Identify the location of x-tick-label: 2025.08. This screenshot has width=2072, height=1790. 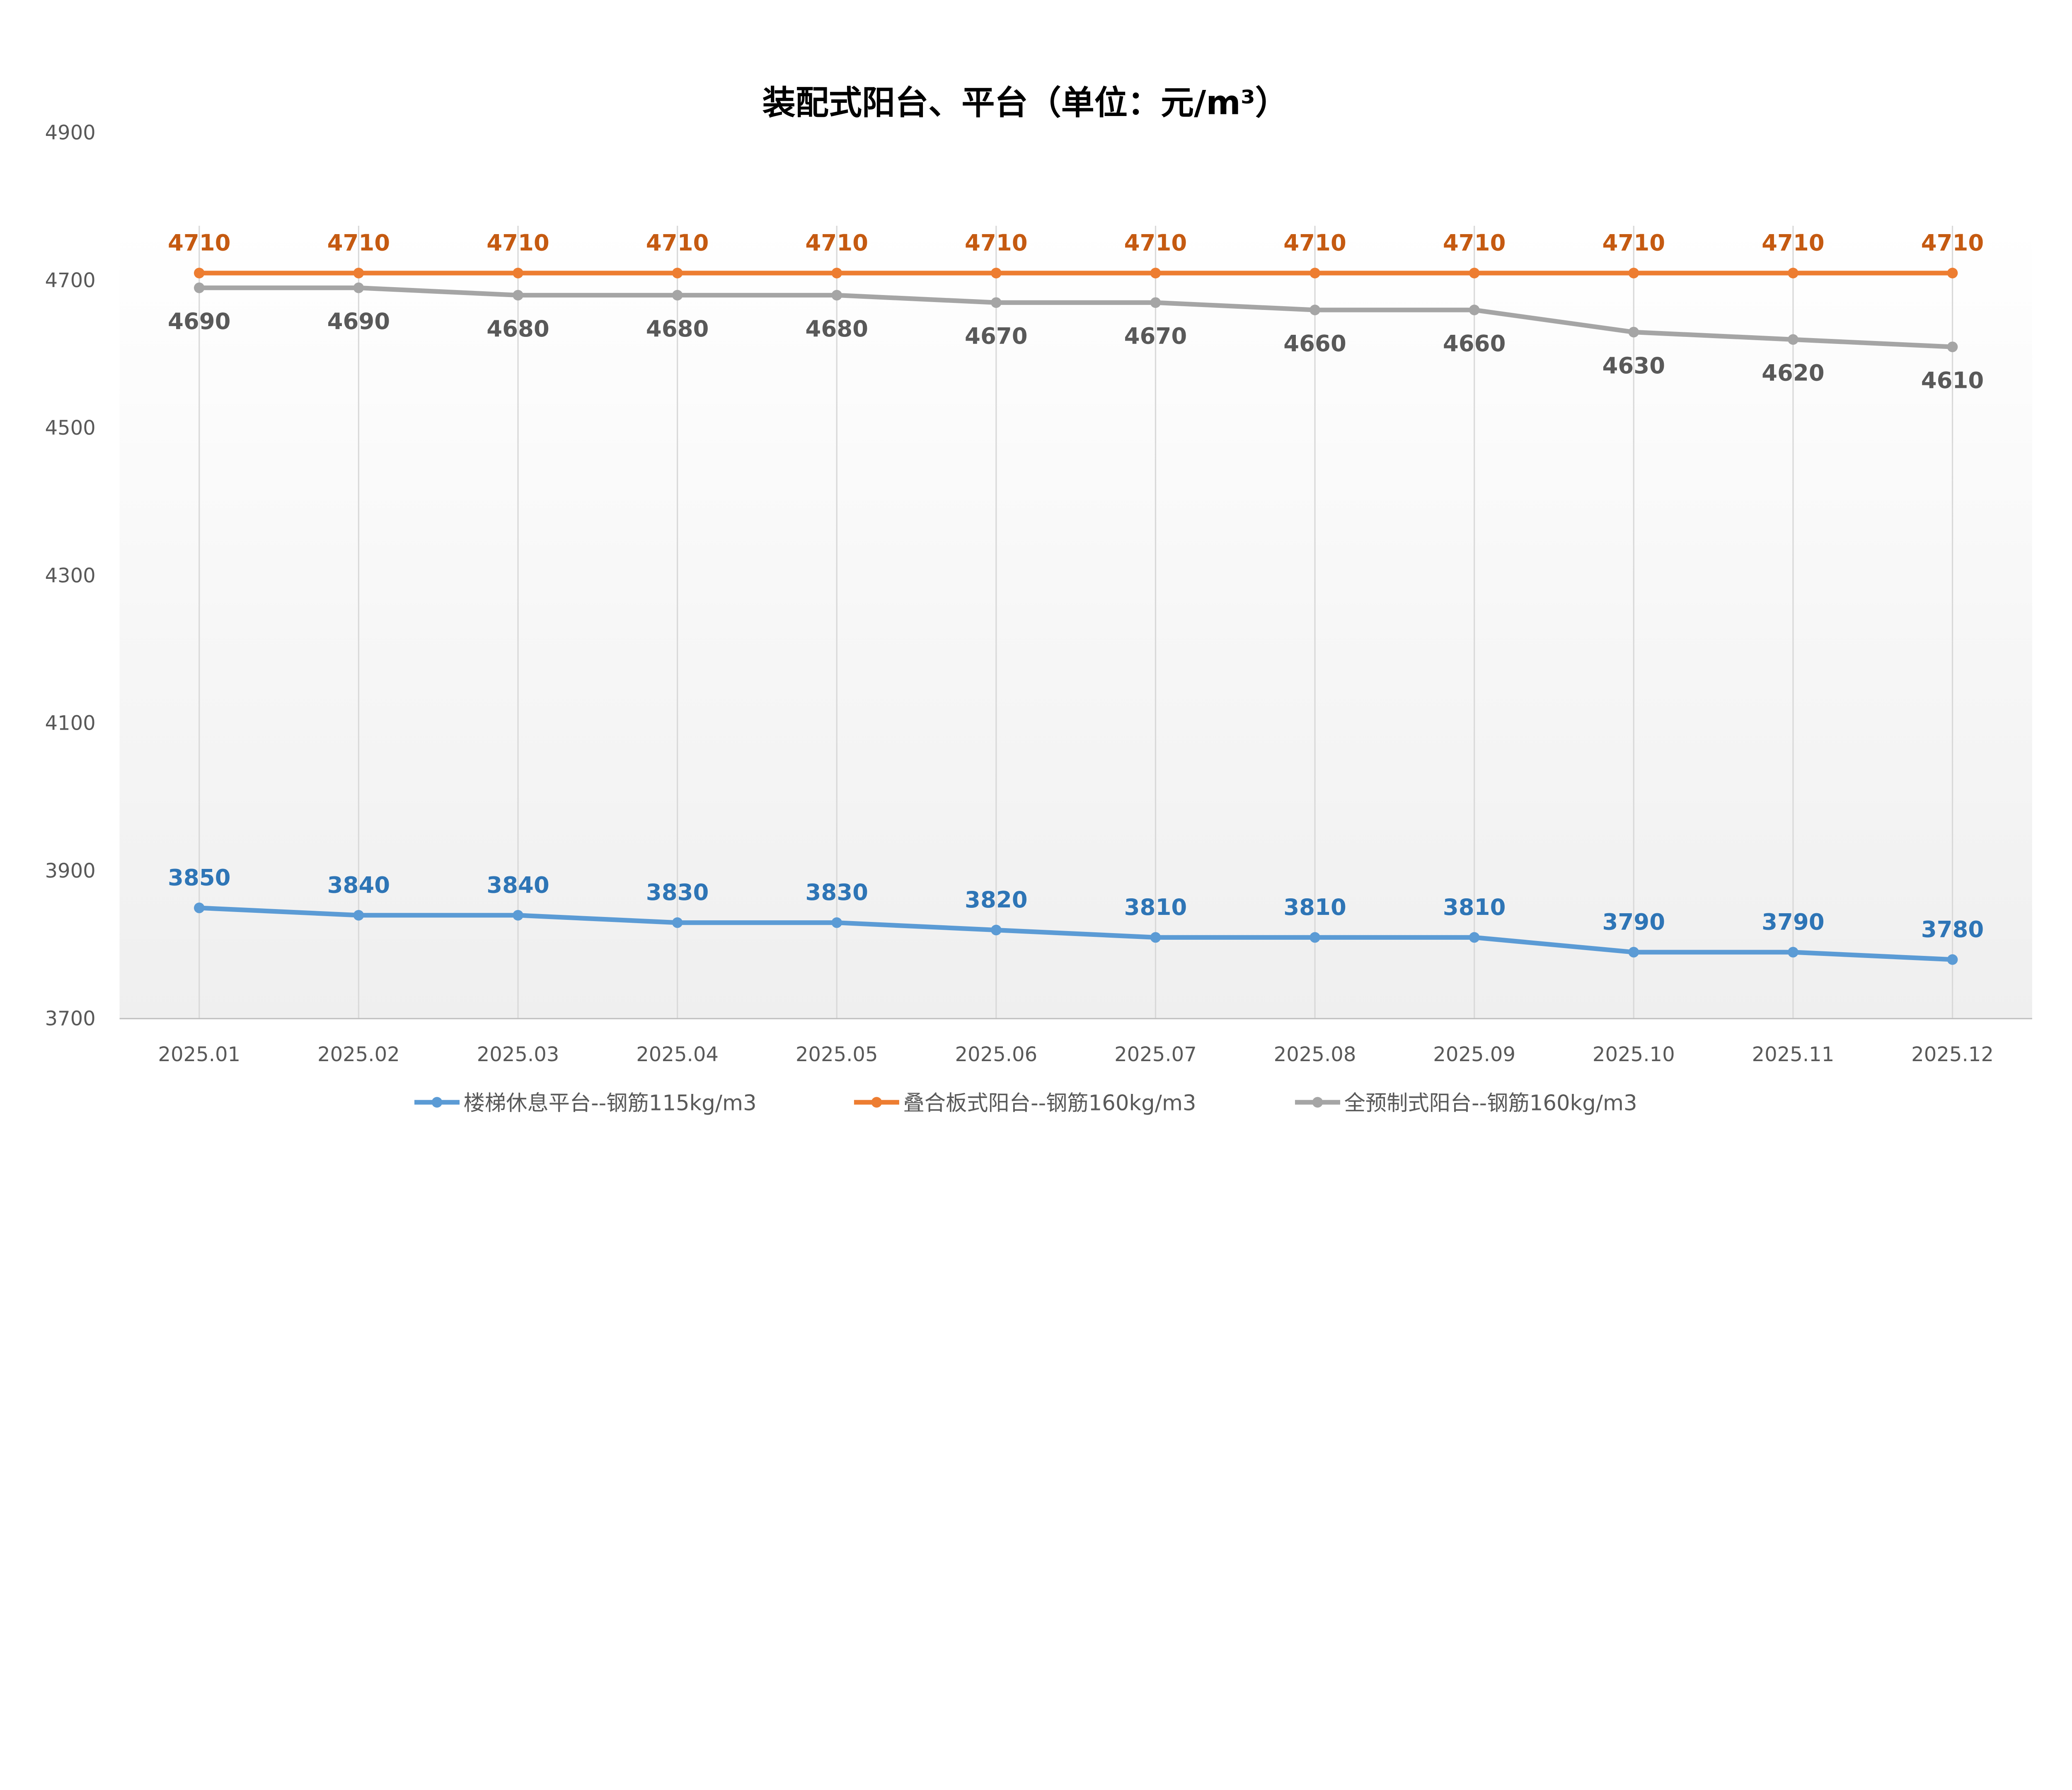
(1315, 1054).